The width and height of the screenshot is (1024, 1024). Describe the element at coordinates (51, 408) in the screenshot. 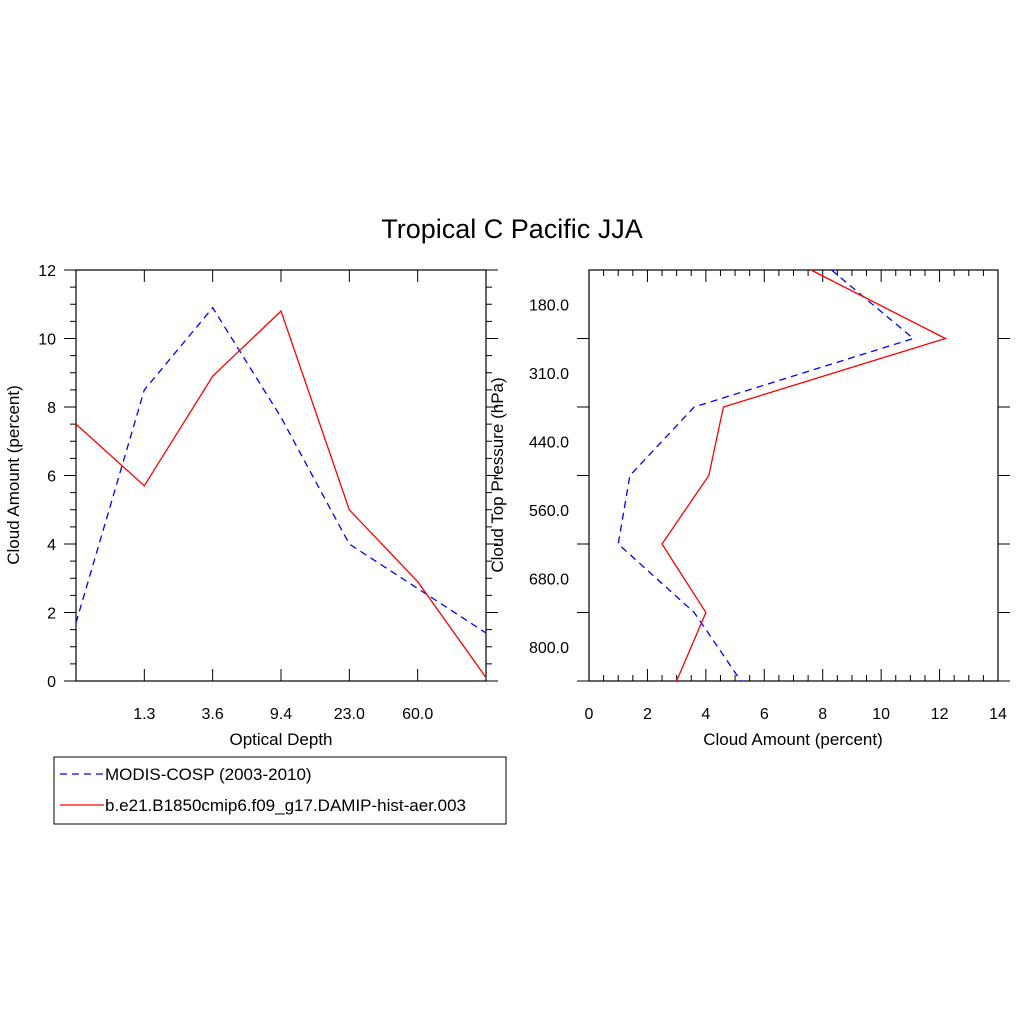

I see `y-tick-label: 8` at that location.